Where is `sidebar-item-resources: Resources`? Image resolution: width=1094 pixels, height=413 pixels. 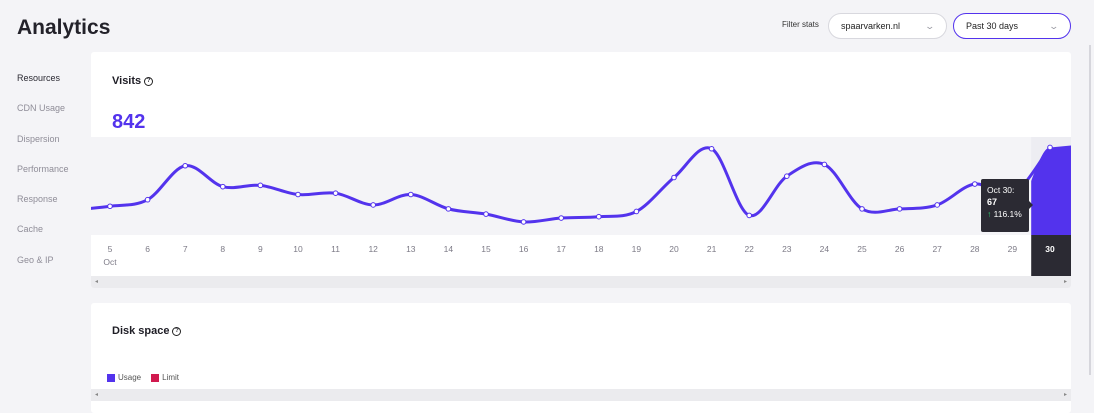 sidebar-item-resources: Resources is located at coordinates (39, 78).